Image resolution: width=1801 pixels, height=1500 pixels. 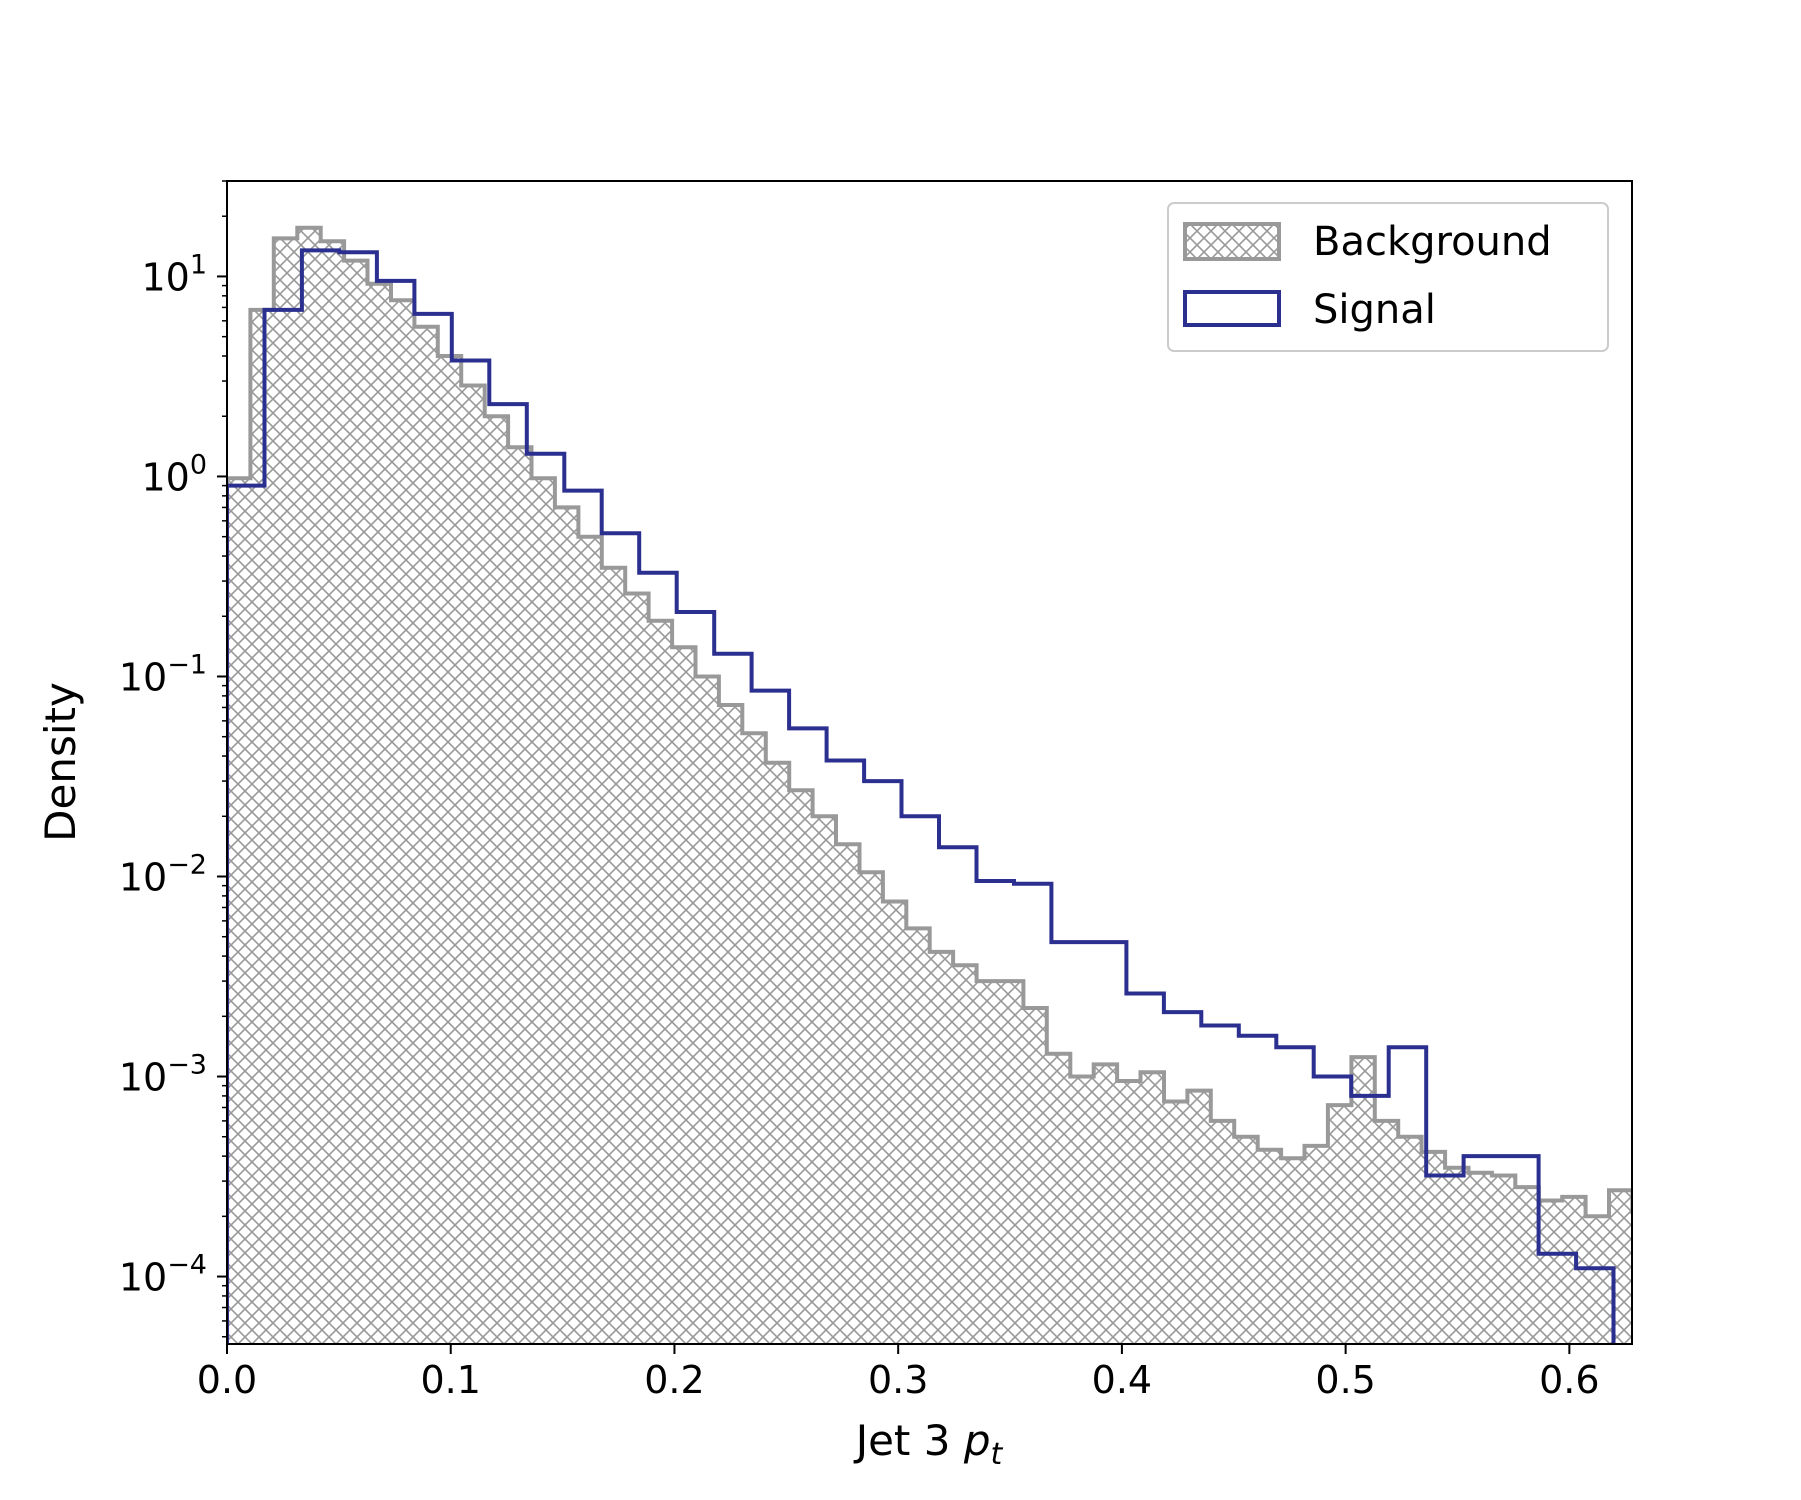 I want to click on legend: Background Signal, so click(x=1388, y=277).